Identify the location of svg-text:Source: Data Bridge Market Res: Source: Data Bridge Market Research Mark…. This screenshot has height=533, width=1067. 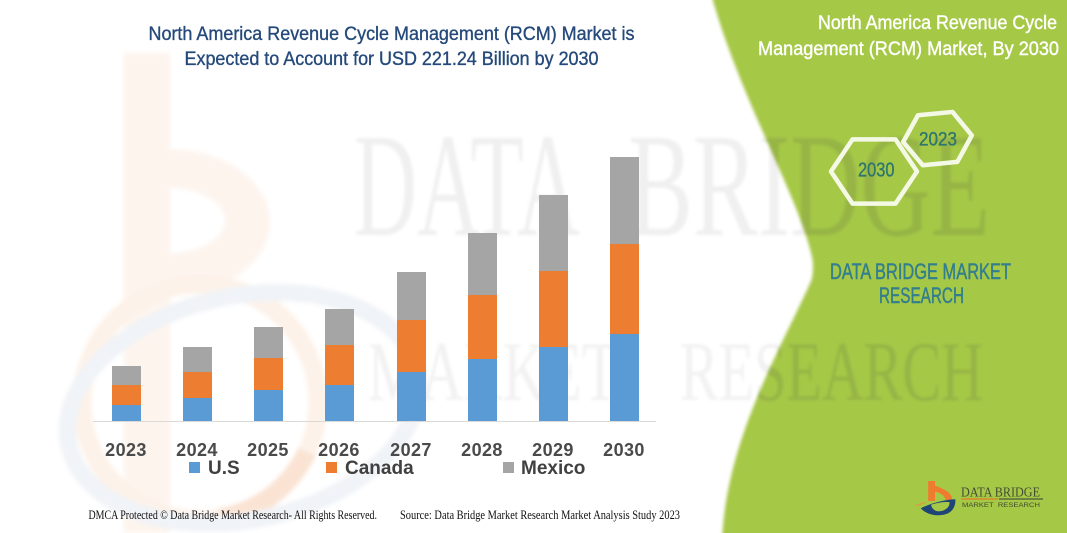
(540, 515).